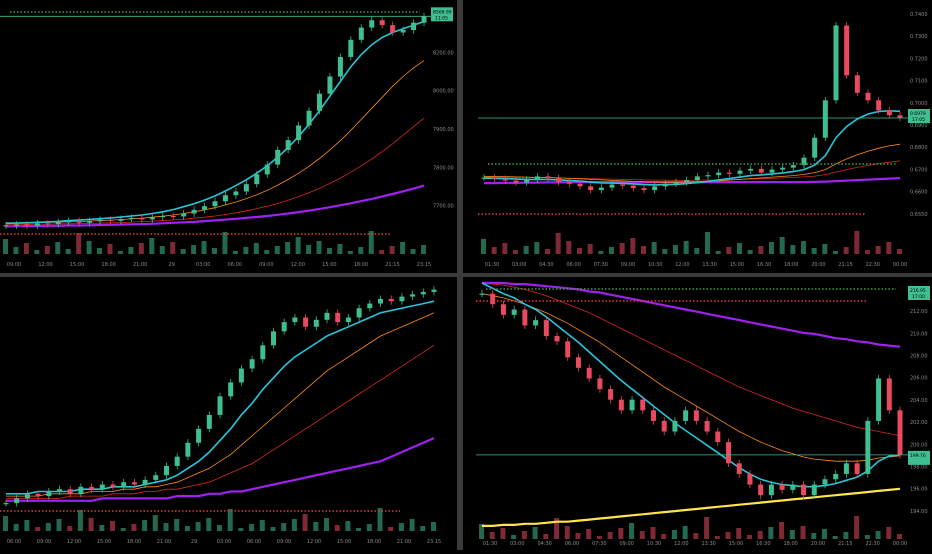 The height and width of the screenshot is (554, 932). I want to click on time-axis-label: 03:00, so click(203, 265).